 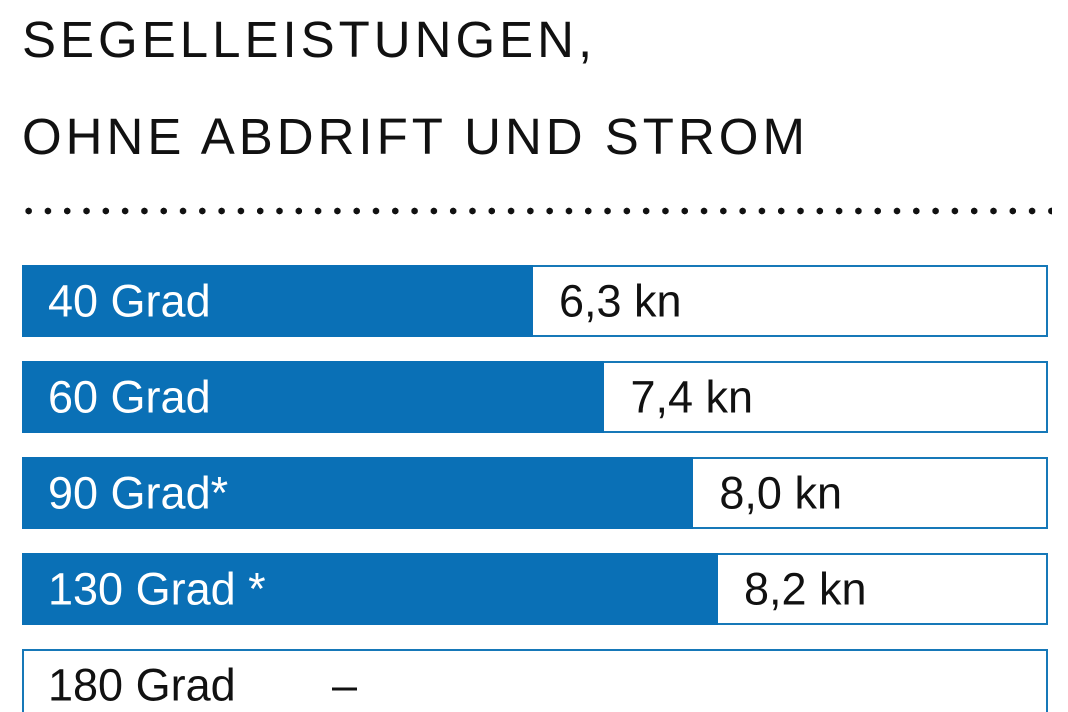 I want to click on bar-row-90-grad: 90 Grad* 8,0 kn, so click(x=535, y=493).